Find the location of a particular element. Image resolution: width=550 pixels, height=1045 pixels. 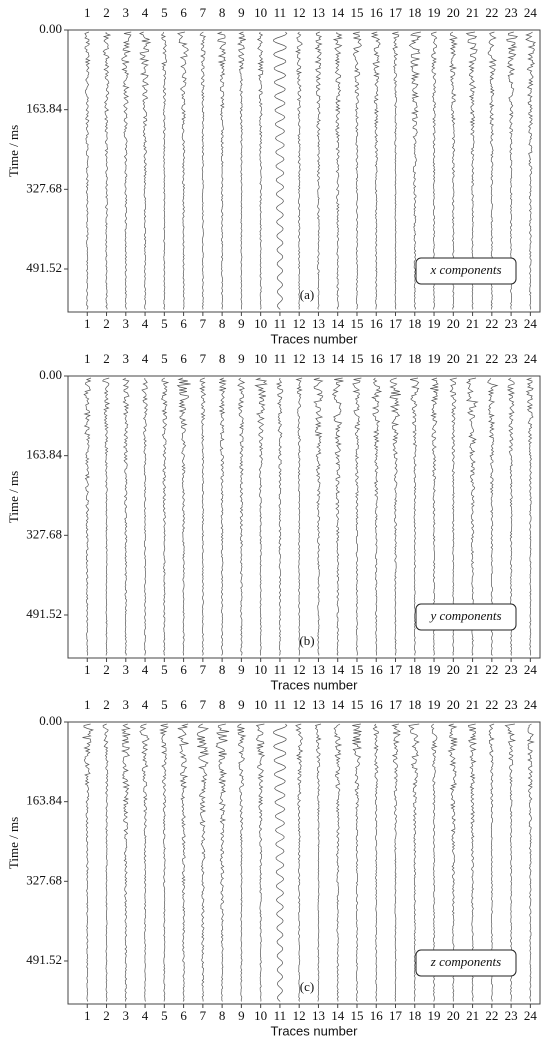

annotation-box is located at coordinates (466, 963).